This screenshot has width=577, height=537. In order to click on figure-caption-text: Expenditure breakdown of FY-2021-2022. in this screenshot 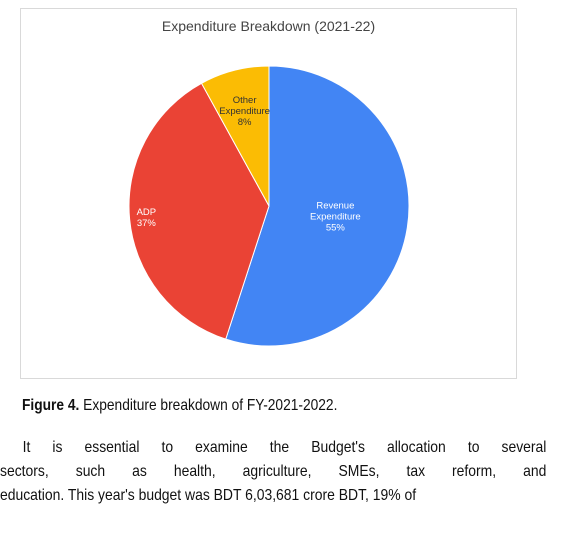, I will do `click(208, 405)`.